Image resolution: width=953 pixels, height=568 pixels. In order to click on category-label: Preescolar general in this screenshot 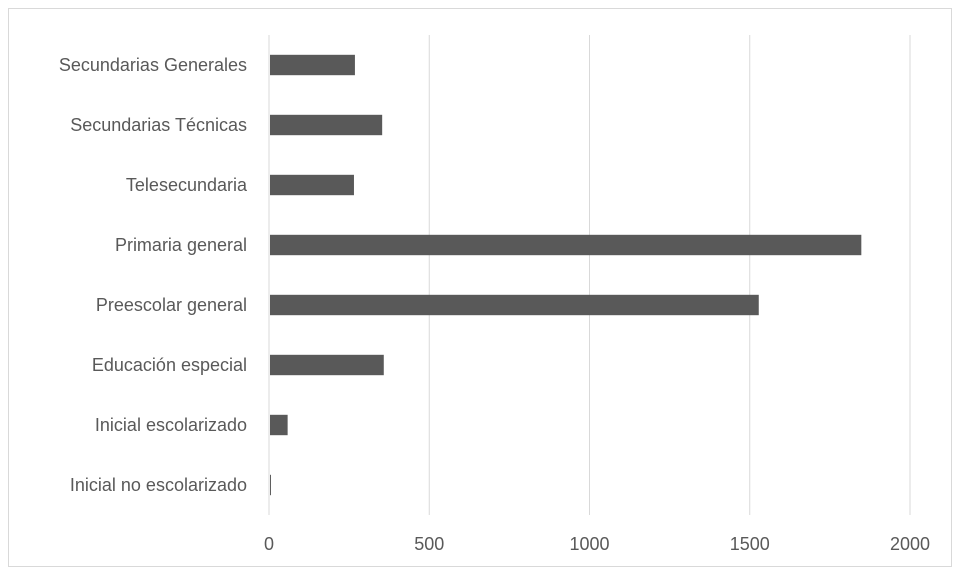, I will do `click(171, 305)`.